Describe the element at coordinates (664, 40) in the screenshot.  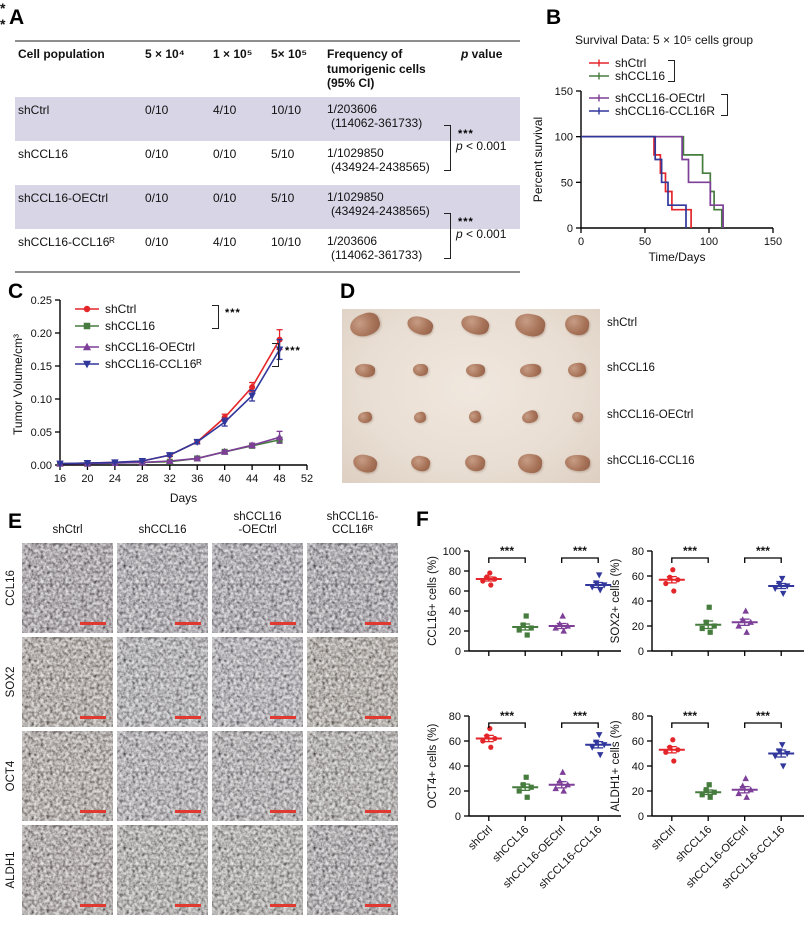
I see `survival-chart-title: Survival Data: 5 × 10⁵ cells group` at that location.